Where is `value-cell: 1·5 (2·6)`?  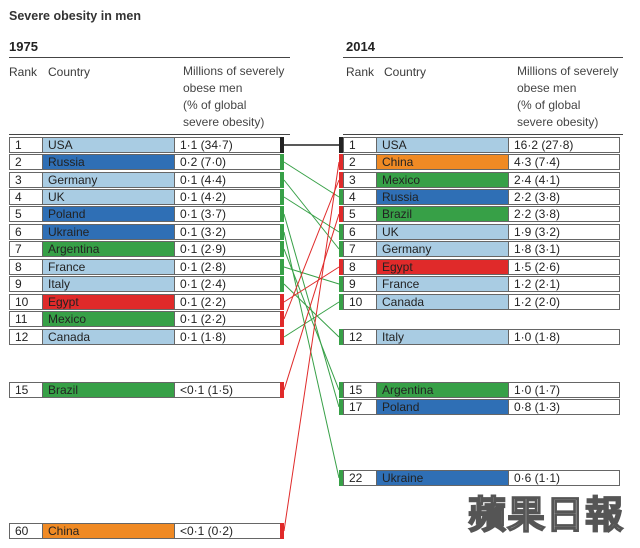 value-cell: 1·5 (2·6) is located at coordinates (564, 267).